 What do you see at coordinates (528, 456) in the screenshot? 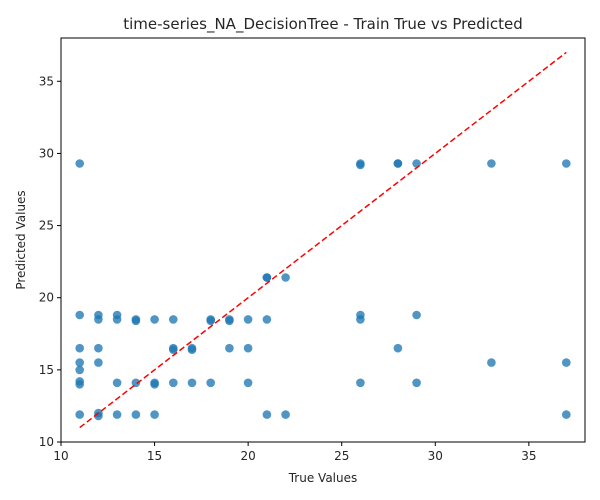
I see `x-tick-label: 35` at bounding box center [528, 456].